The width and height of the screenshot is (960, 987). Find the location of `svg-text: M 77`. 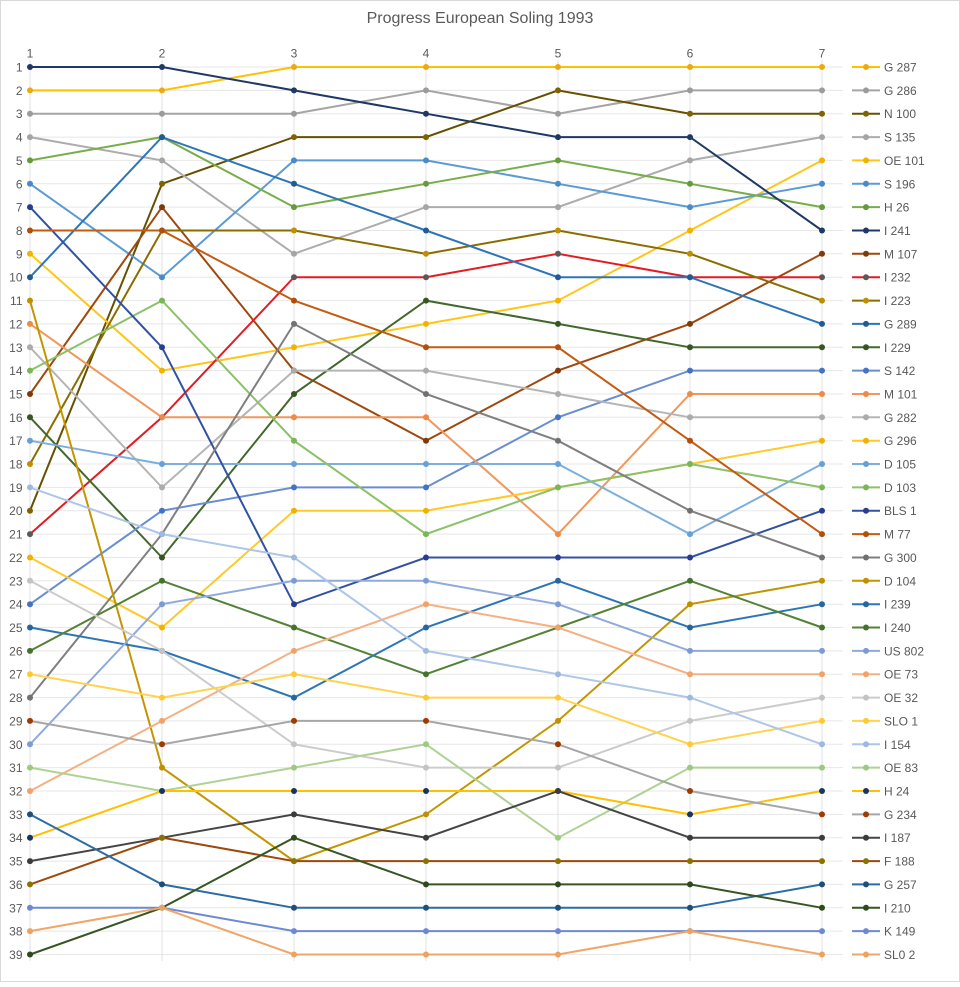

svg-text: M 77 is located at coordinates (897, 535).